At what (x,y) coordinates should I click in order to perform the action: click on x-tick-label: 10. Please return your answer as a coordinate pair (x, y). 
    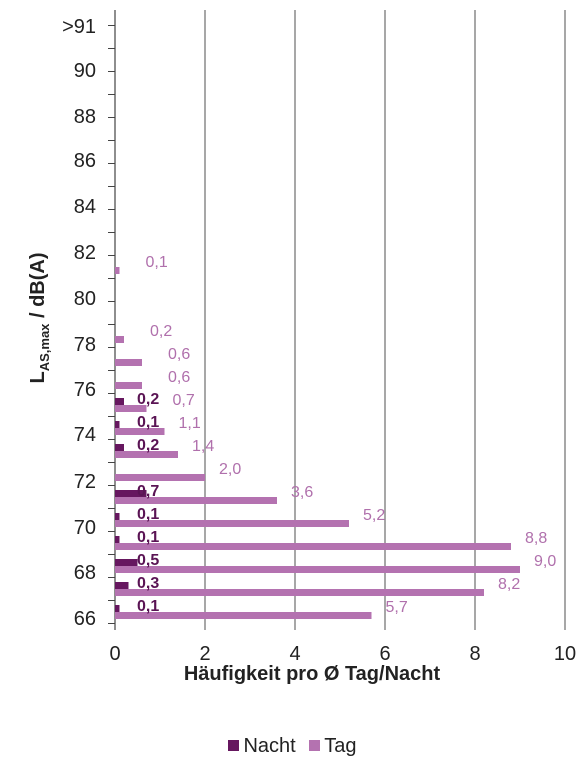
    Looking at the image, I should click on (565, 654).